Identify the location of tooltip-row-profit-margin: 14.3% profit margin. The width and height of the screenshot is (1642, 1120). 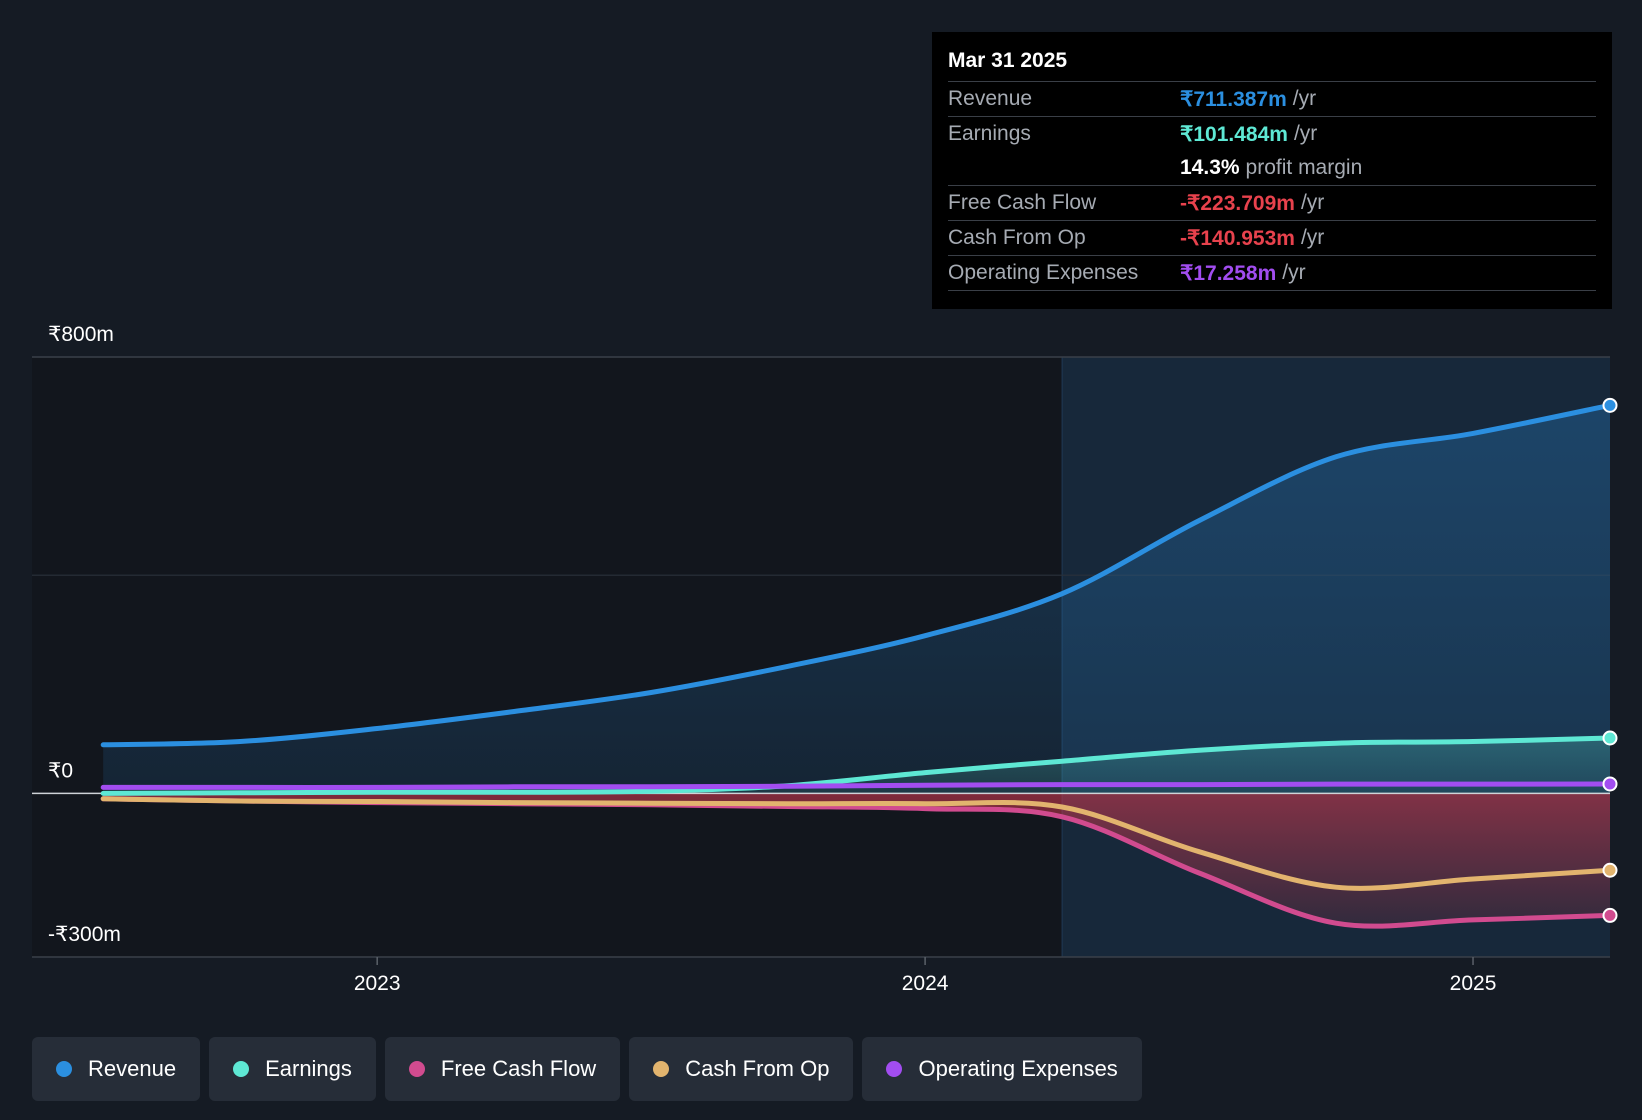
(1272, 168).